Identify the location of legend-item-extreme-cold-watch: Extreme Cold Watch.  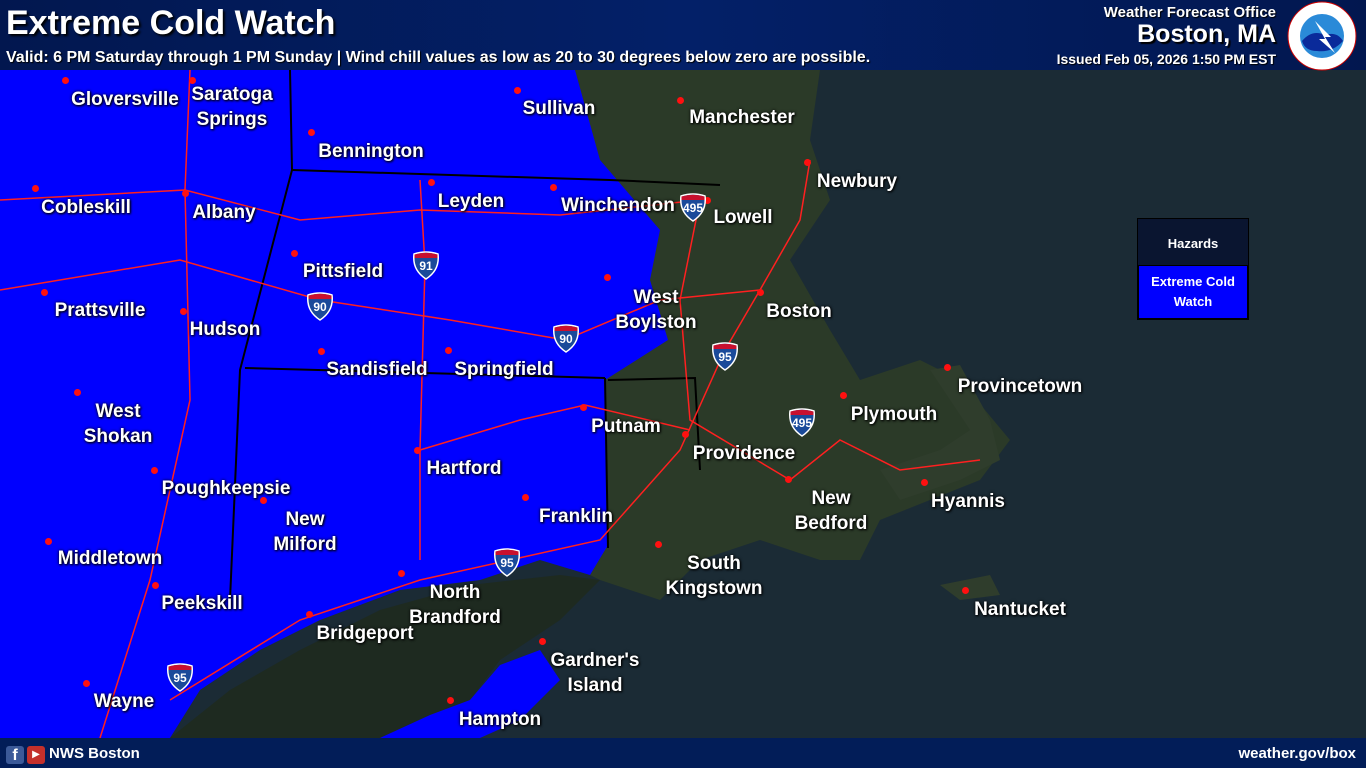
(1193, 292).